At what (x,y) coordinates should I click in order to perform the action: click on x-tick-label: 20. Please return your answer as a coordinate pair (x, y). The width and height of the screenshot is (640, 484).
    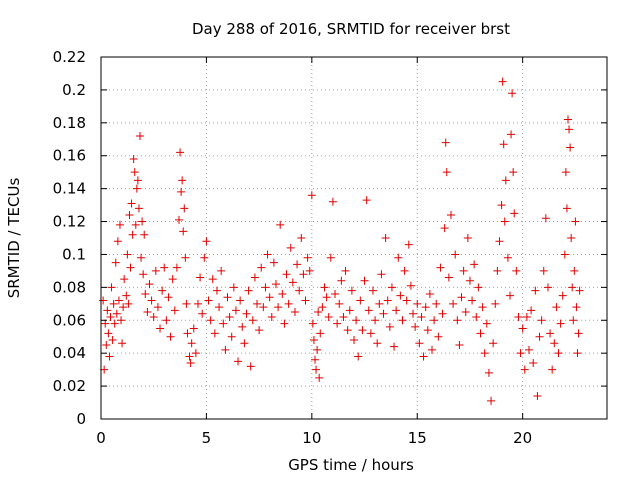
    Looking at the image, I should click on (522, 438).